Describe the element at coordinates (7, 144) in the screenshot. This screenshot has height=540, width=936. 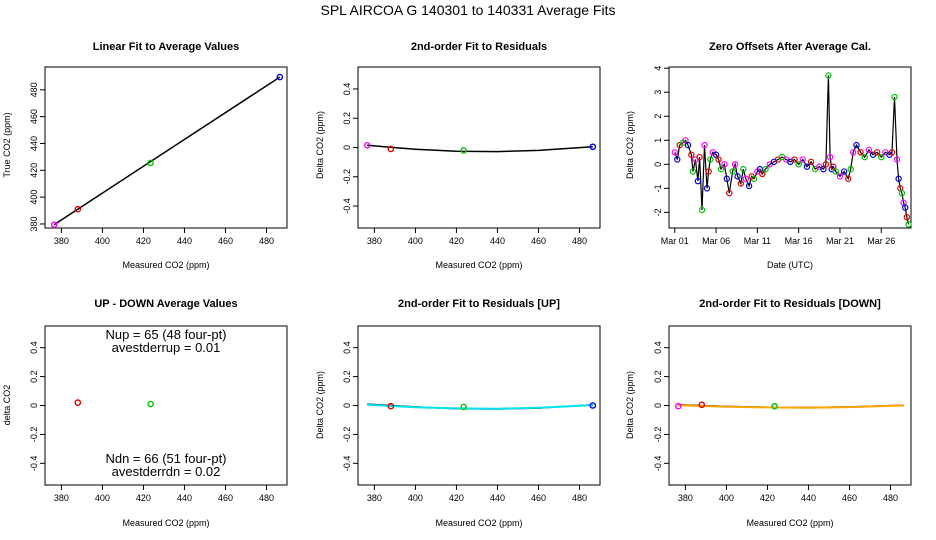
I see `y-axis-label: True CO2 (ppm)` at that location.